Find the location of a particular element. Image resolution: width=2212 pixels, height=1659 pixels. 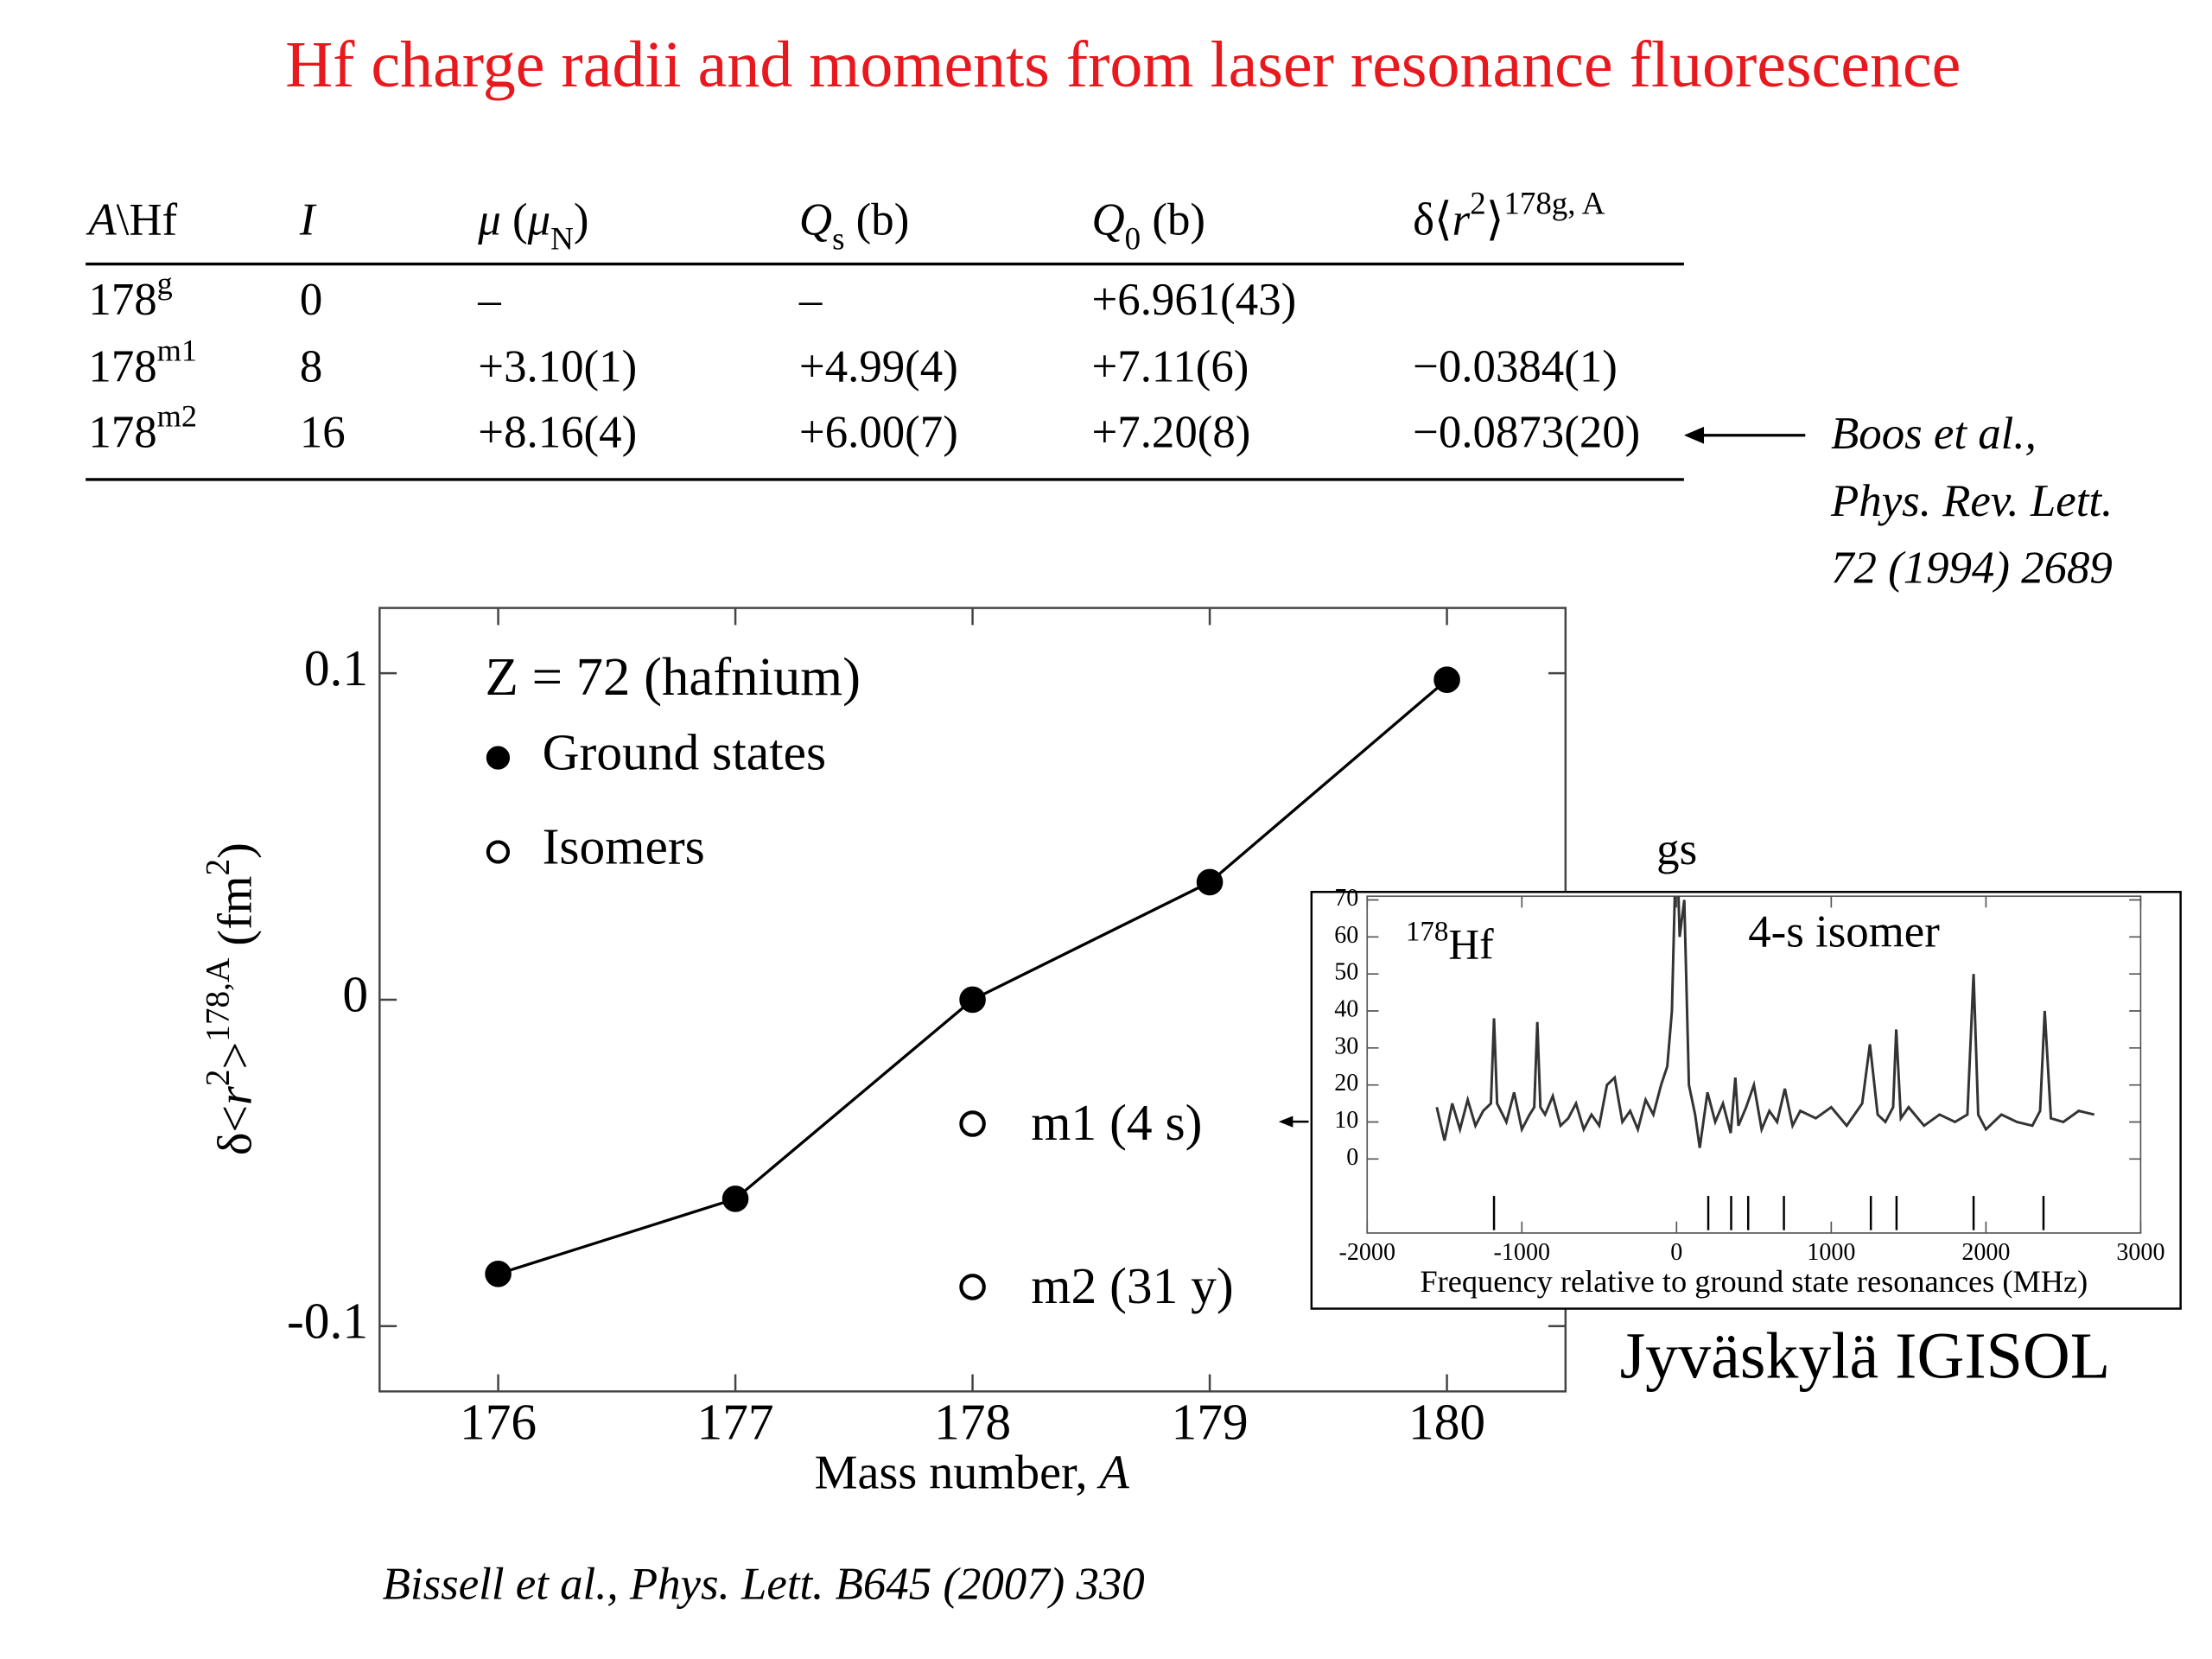

mass-number: 178 is located at coordinates (122, 367).